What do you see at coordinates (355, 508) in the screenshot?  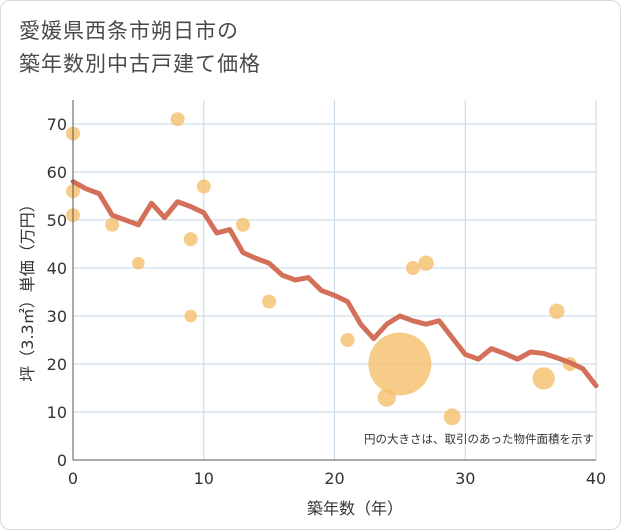 I see `x-axis-label: 築年数（年）` at bounding box center [355, 508].